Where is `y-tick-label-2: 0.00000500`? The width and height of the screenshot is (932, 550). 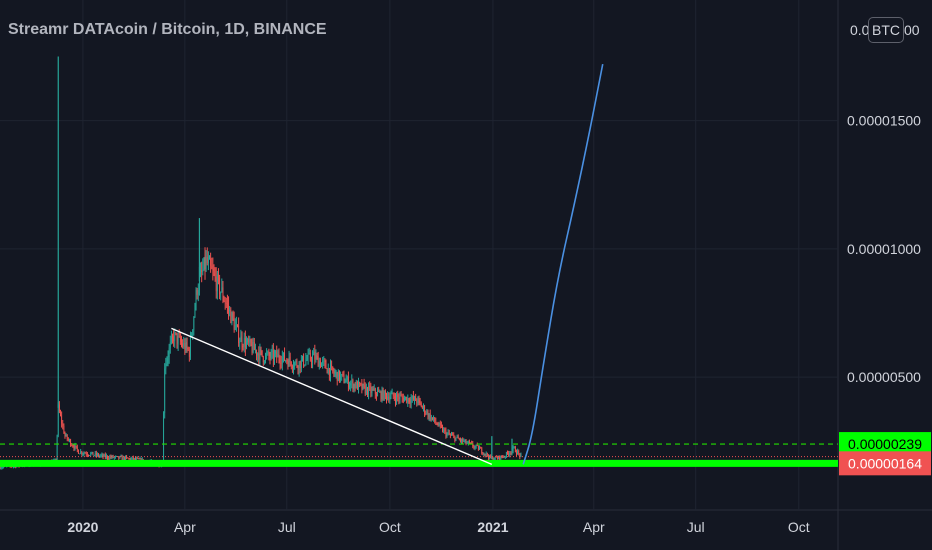 y-tick-label-2: 0.00000500 is located at coordinates (884, 377).